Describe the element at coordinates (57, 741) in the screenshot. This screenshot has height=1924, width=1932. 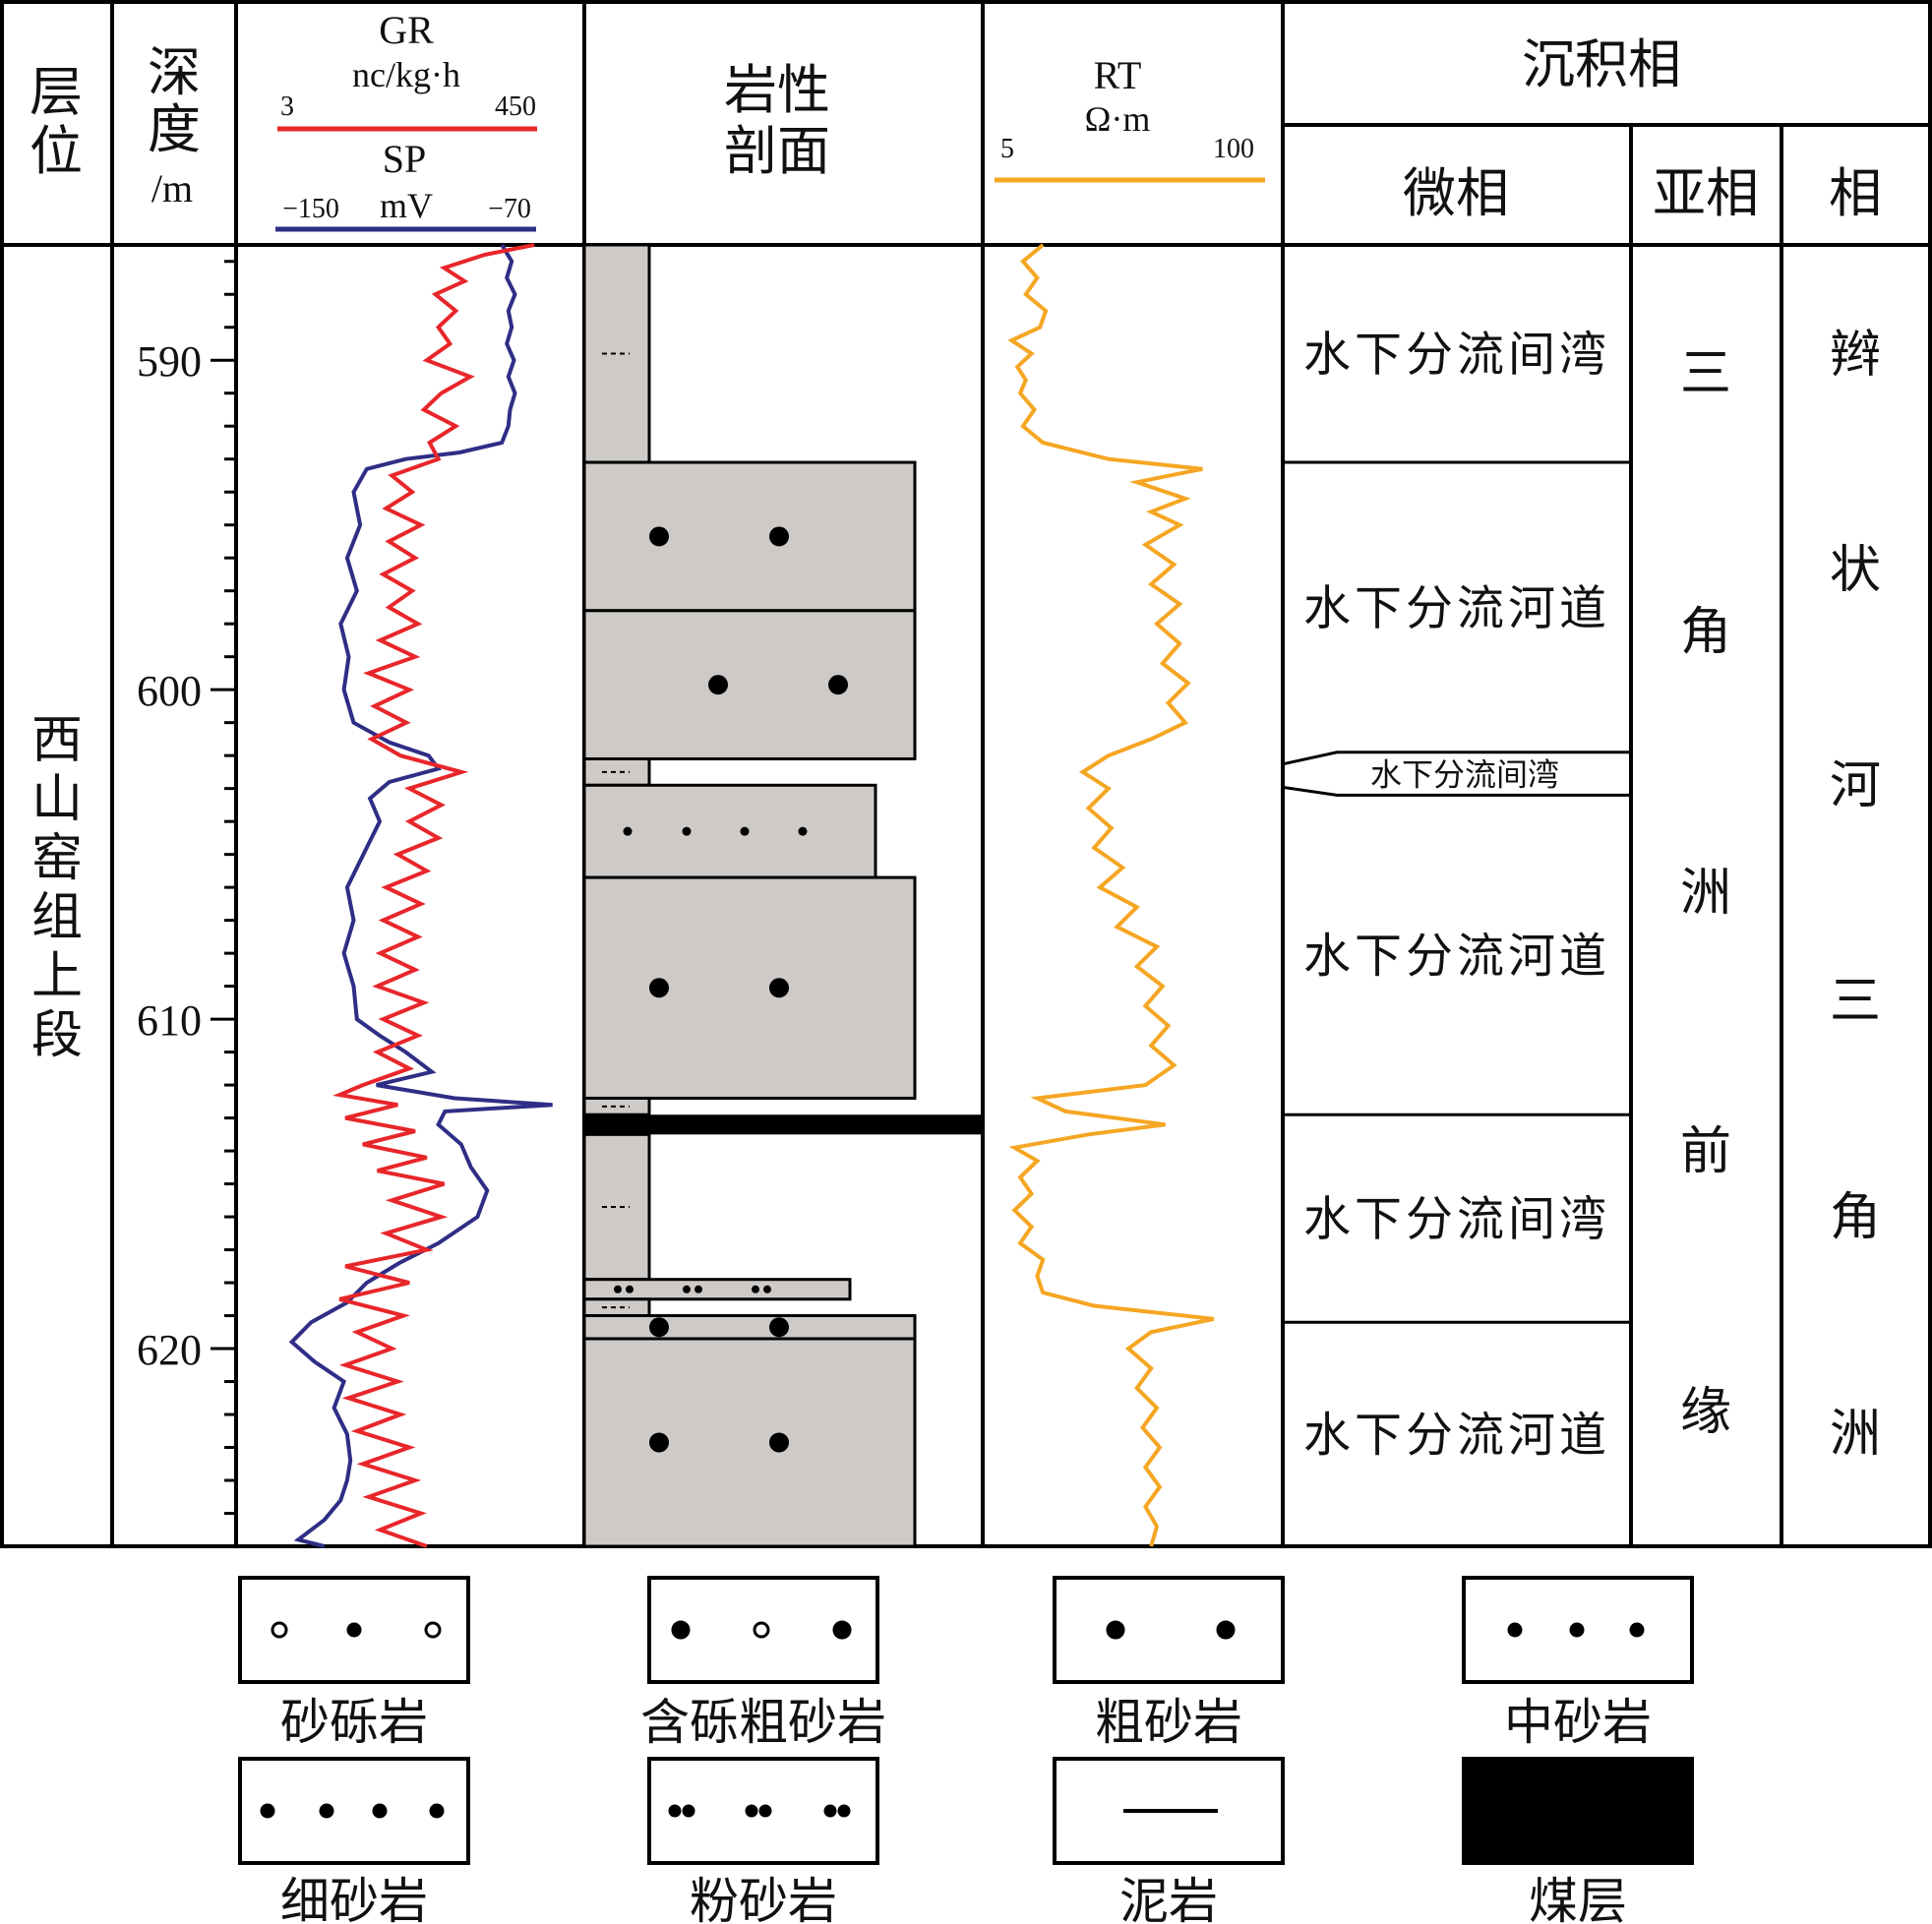
I see `formation-char: 西` at that location.